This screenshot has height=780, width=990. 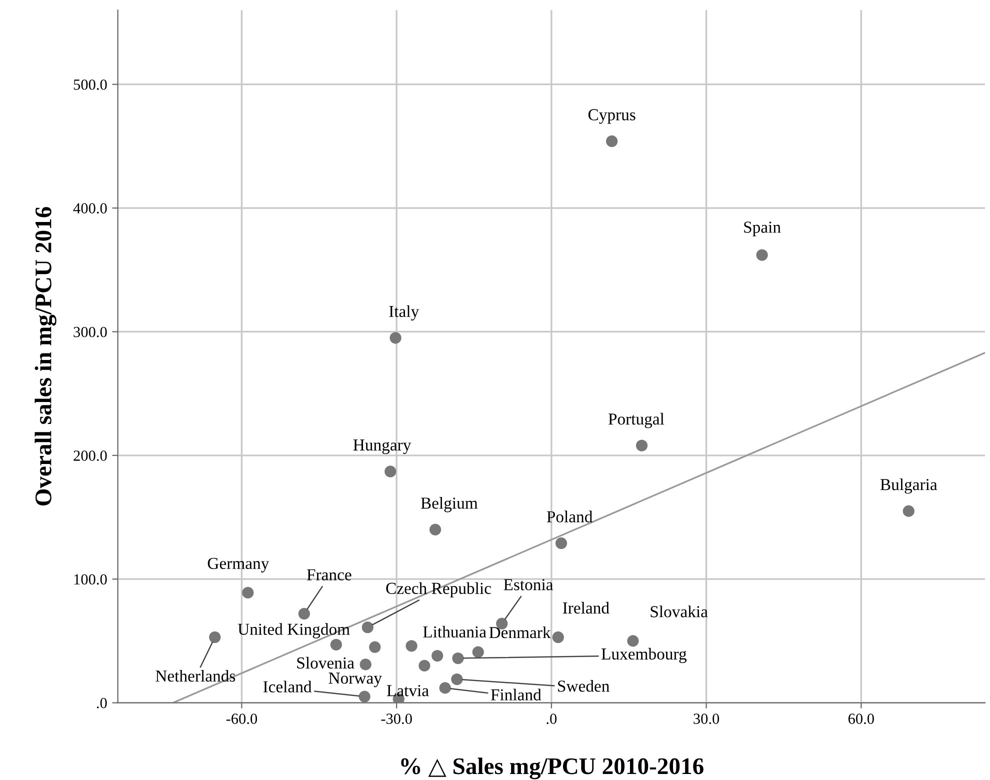 What do you see at coordinates (586, 608) in the screenshot?
I see `annotation: Ireland` at bounding box center [586, 608].